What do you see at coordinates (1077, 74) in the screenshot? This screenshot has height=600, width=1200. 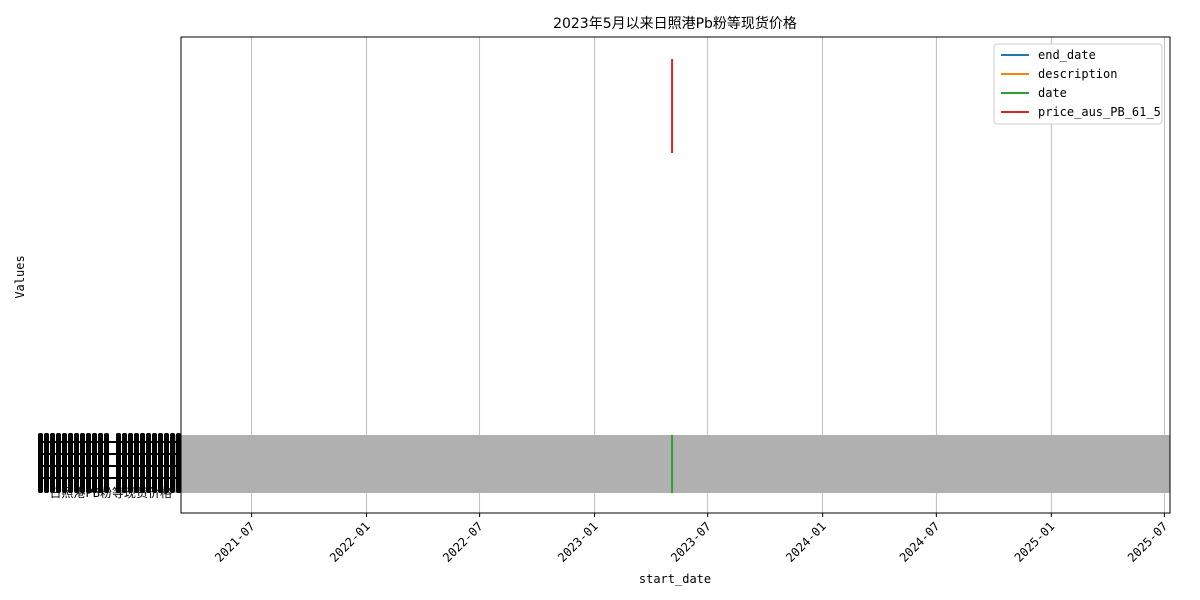 I see `legend-entry: description` at bounding box center [1077, 74].